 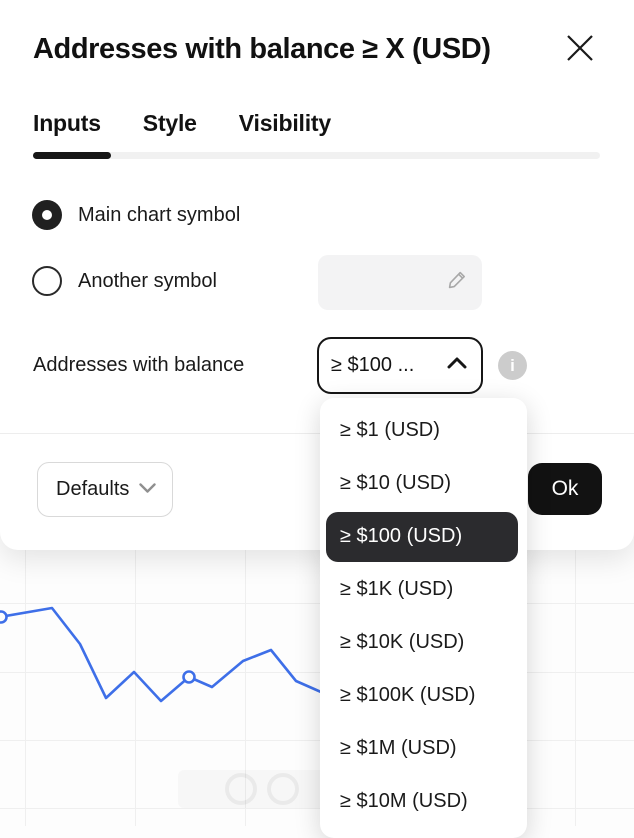 I want to click on radio-another-symbol: Another symbol, so click(x=124, y=281).